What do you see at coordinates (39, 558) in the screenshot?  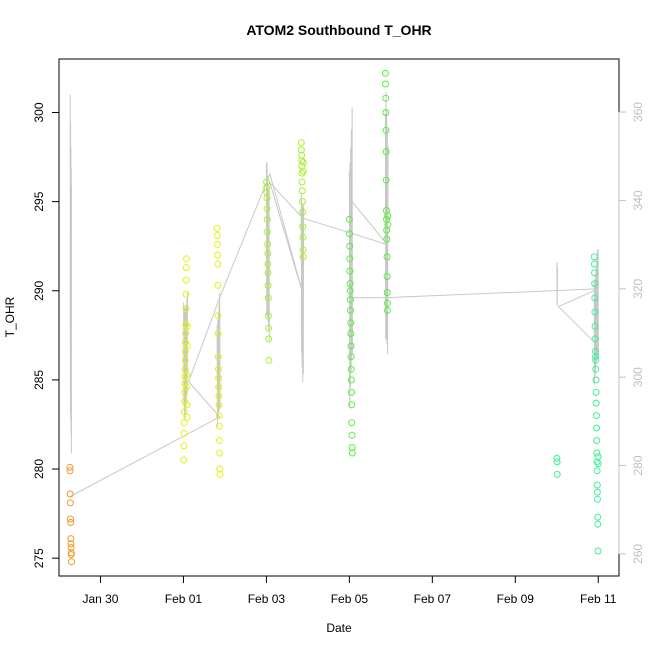 I see `y-tick-label: 275` at bounding box center [39, 558].